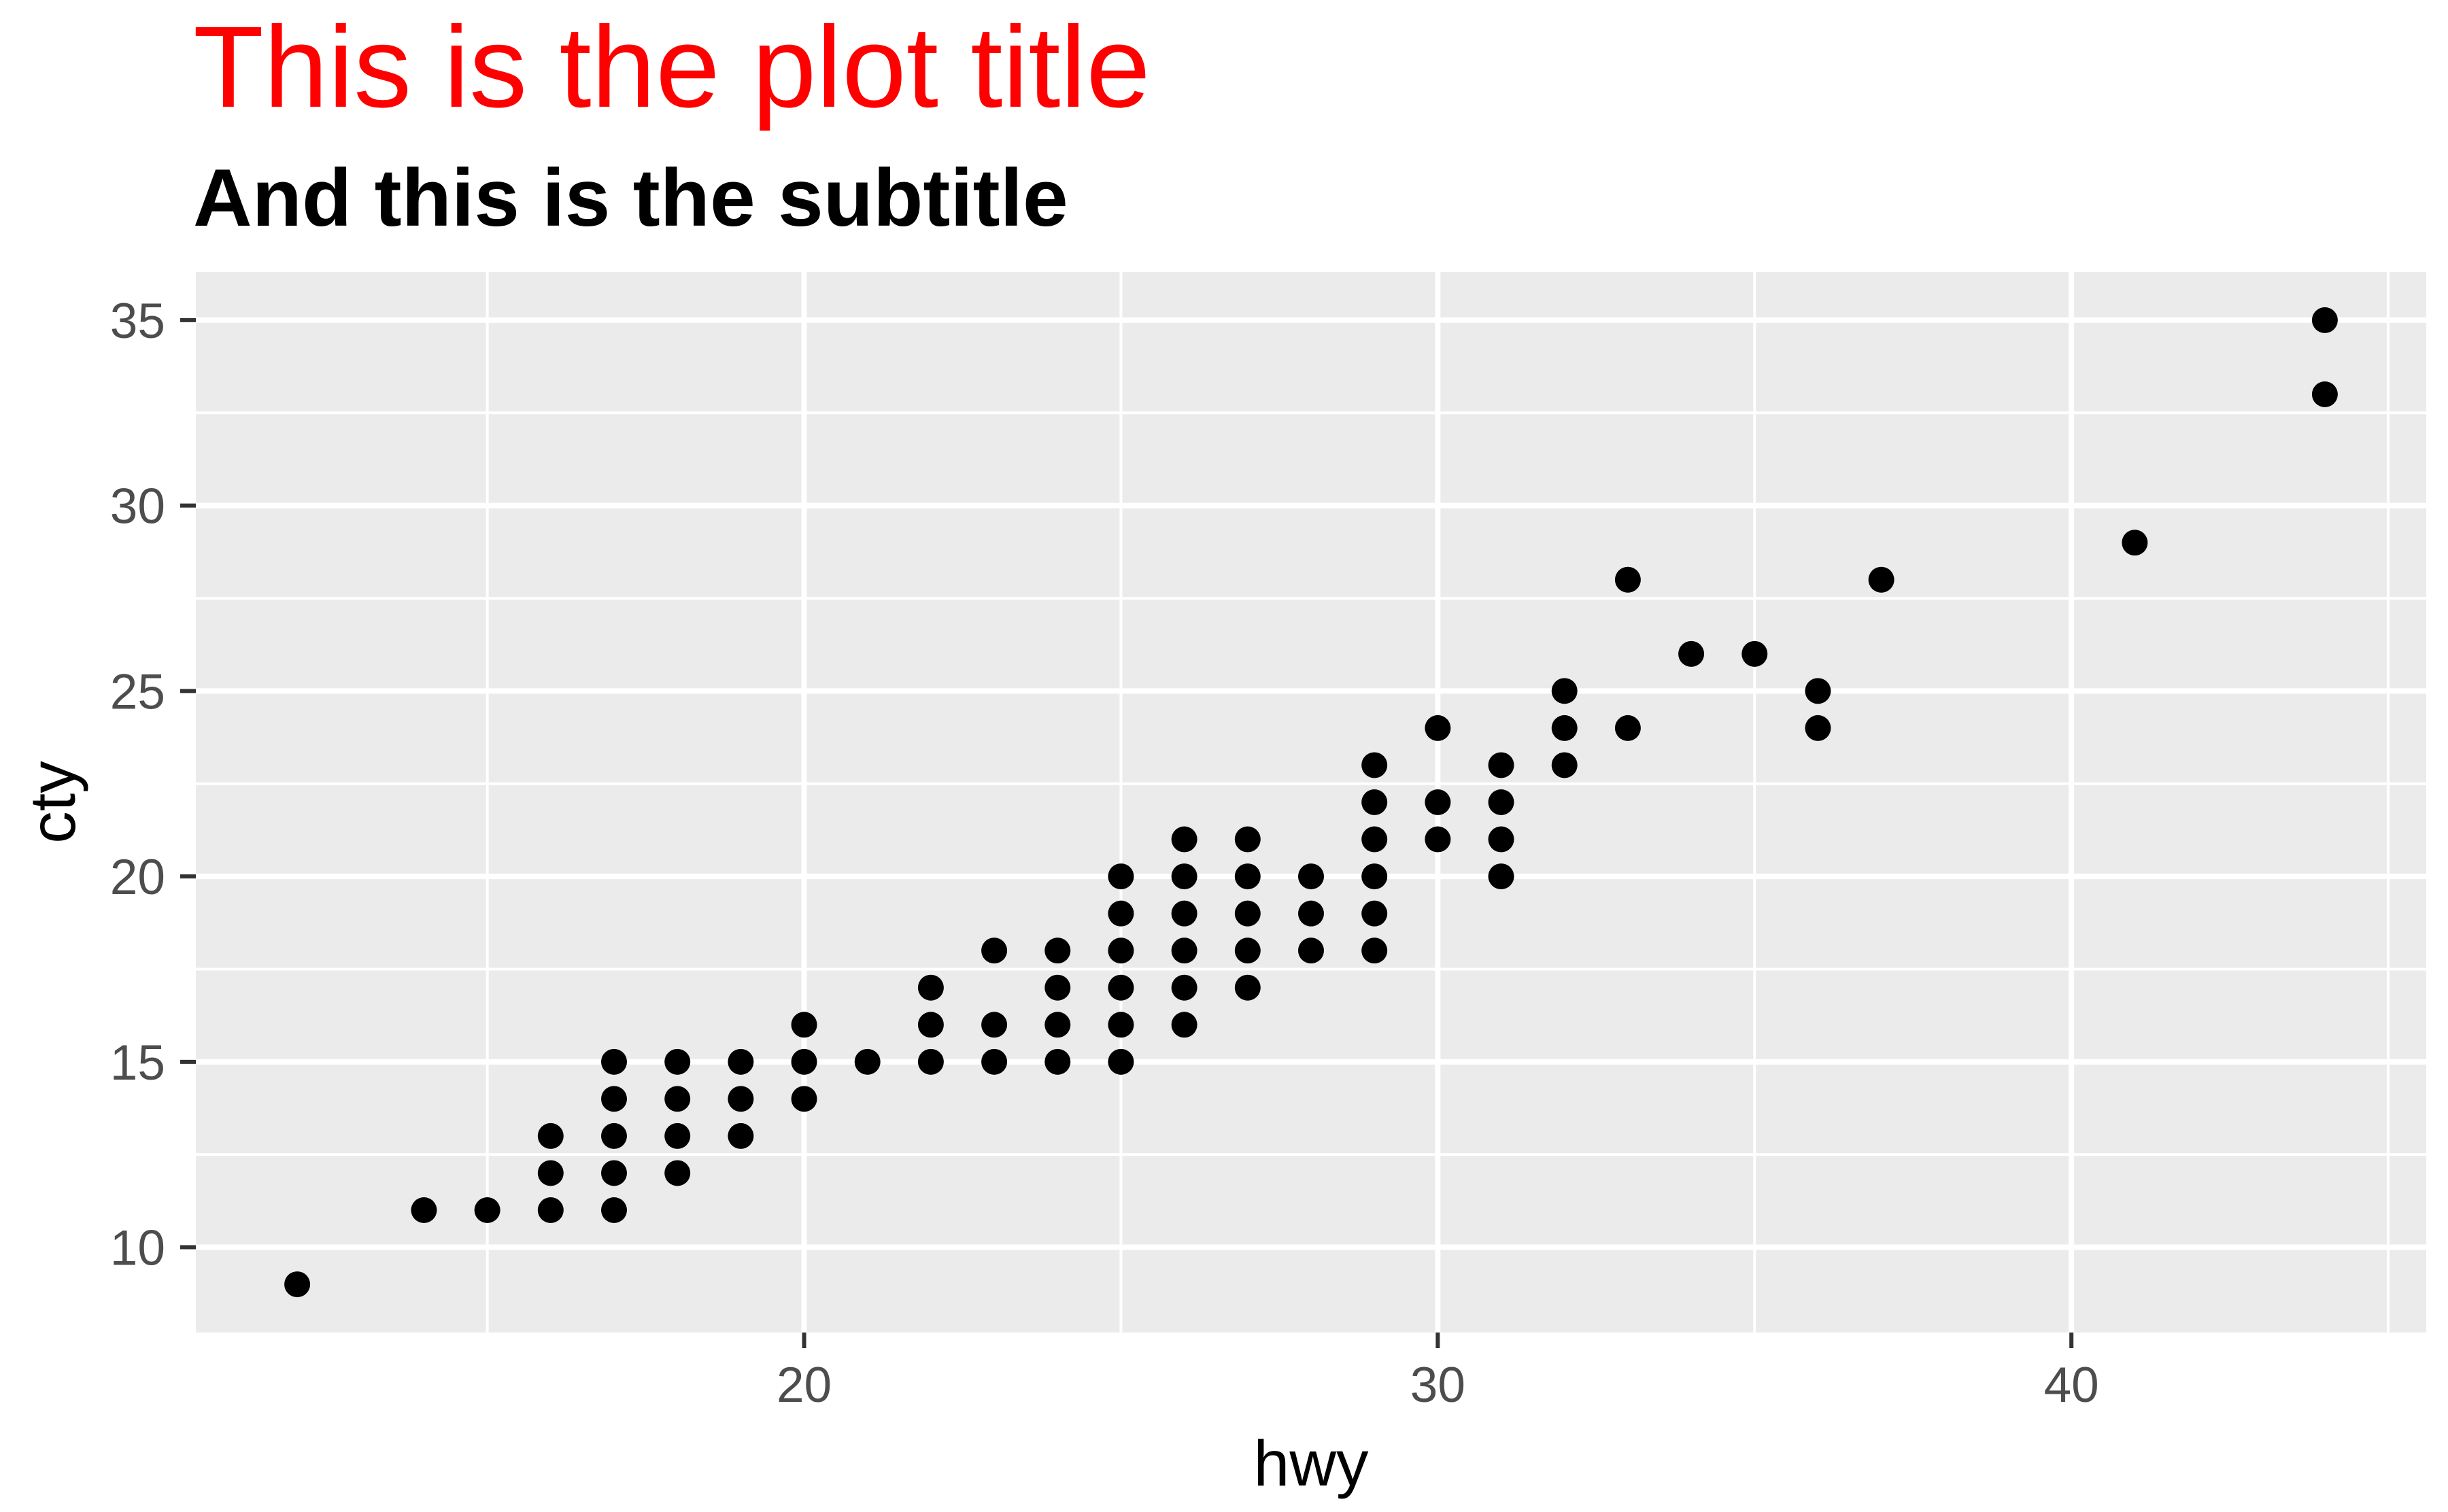  I want to click on y-tick-label: 10, so click(138, 1248).